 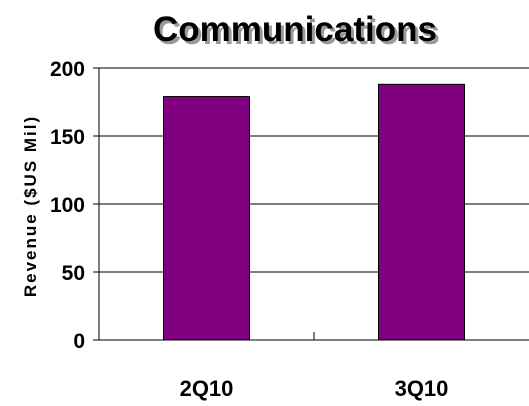 What do you see at coordinates (67, 137) in the screenshot?
I see `y-tick-label: 150` at bounding box center [67, 137].